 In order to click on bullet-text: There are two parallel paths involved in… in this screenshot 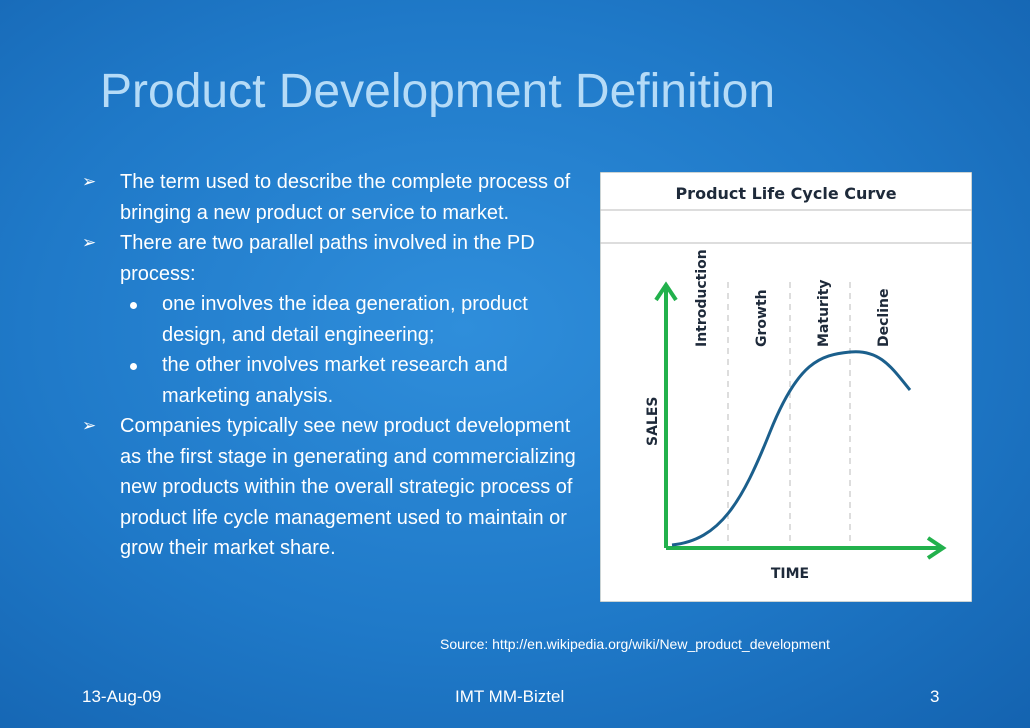, I will do `click(327, 258)`.